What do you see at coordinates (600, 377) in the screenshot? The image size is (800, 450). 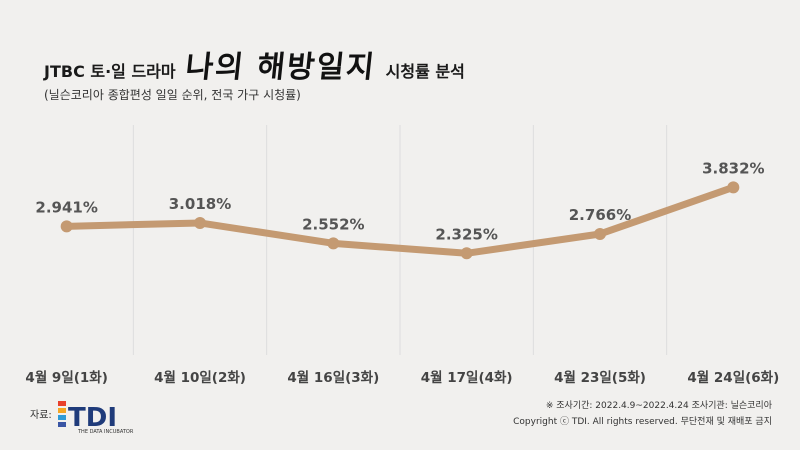 I see `x-tick-label: 4월 23일(5화)` at bounding box center [600, 377].